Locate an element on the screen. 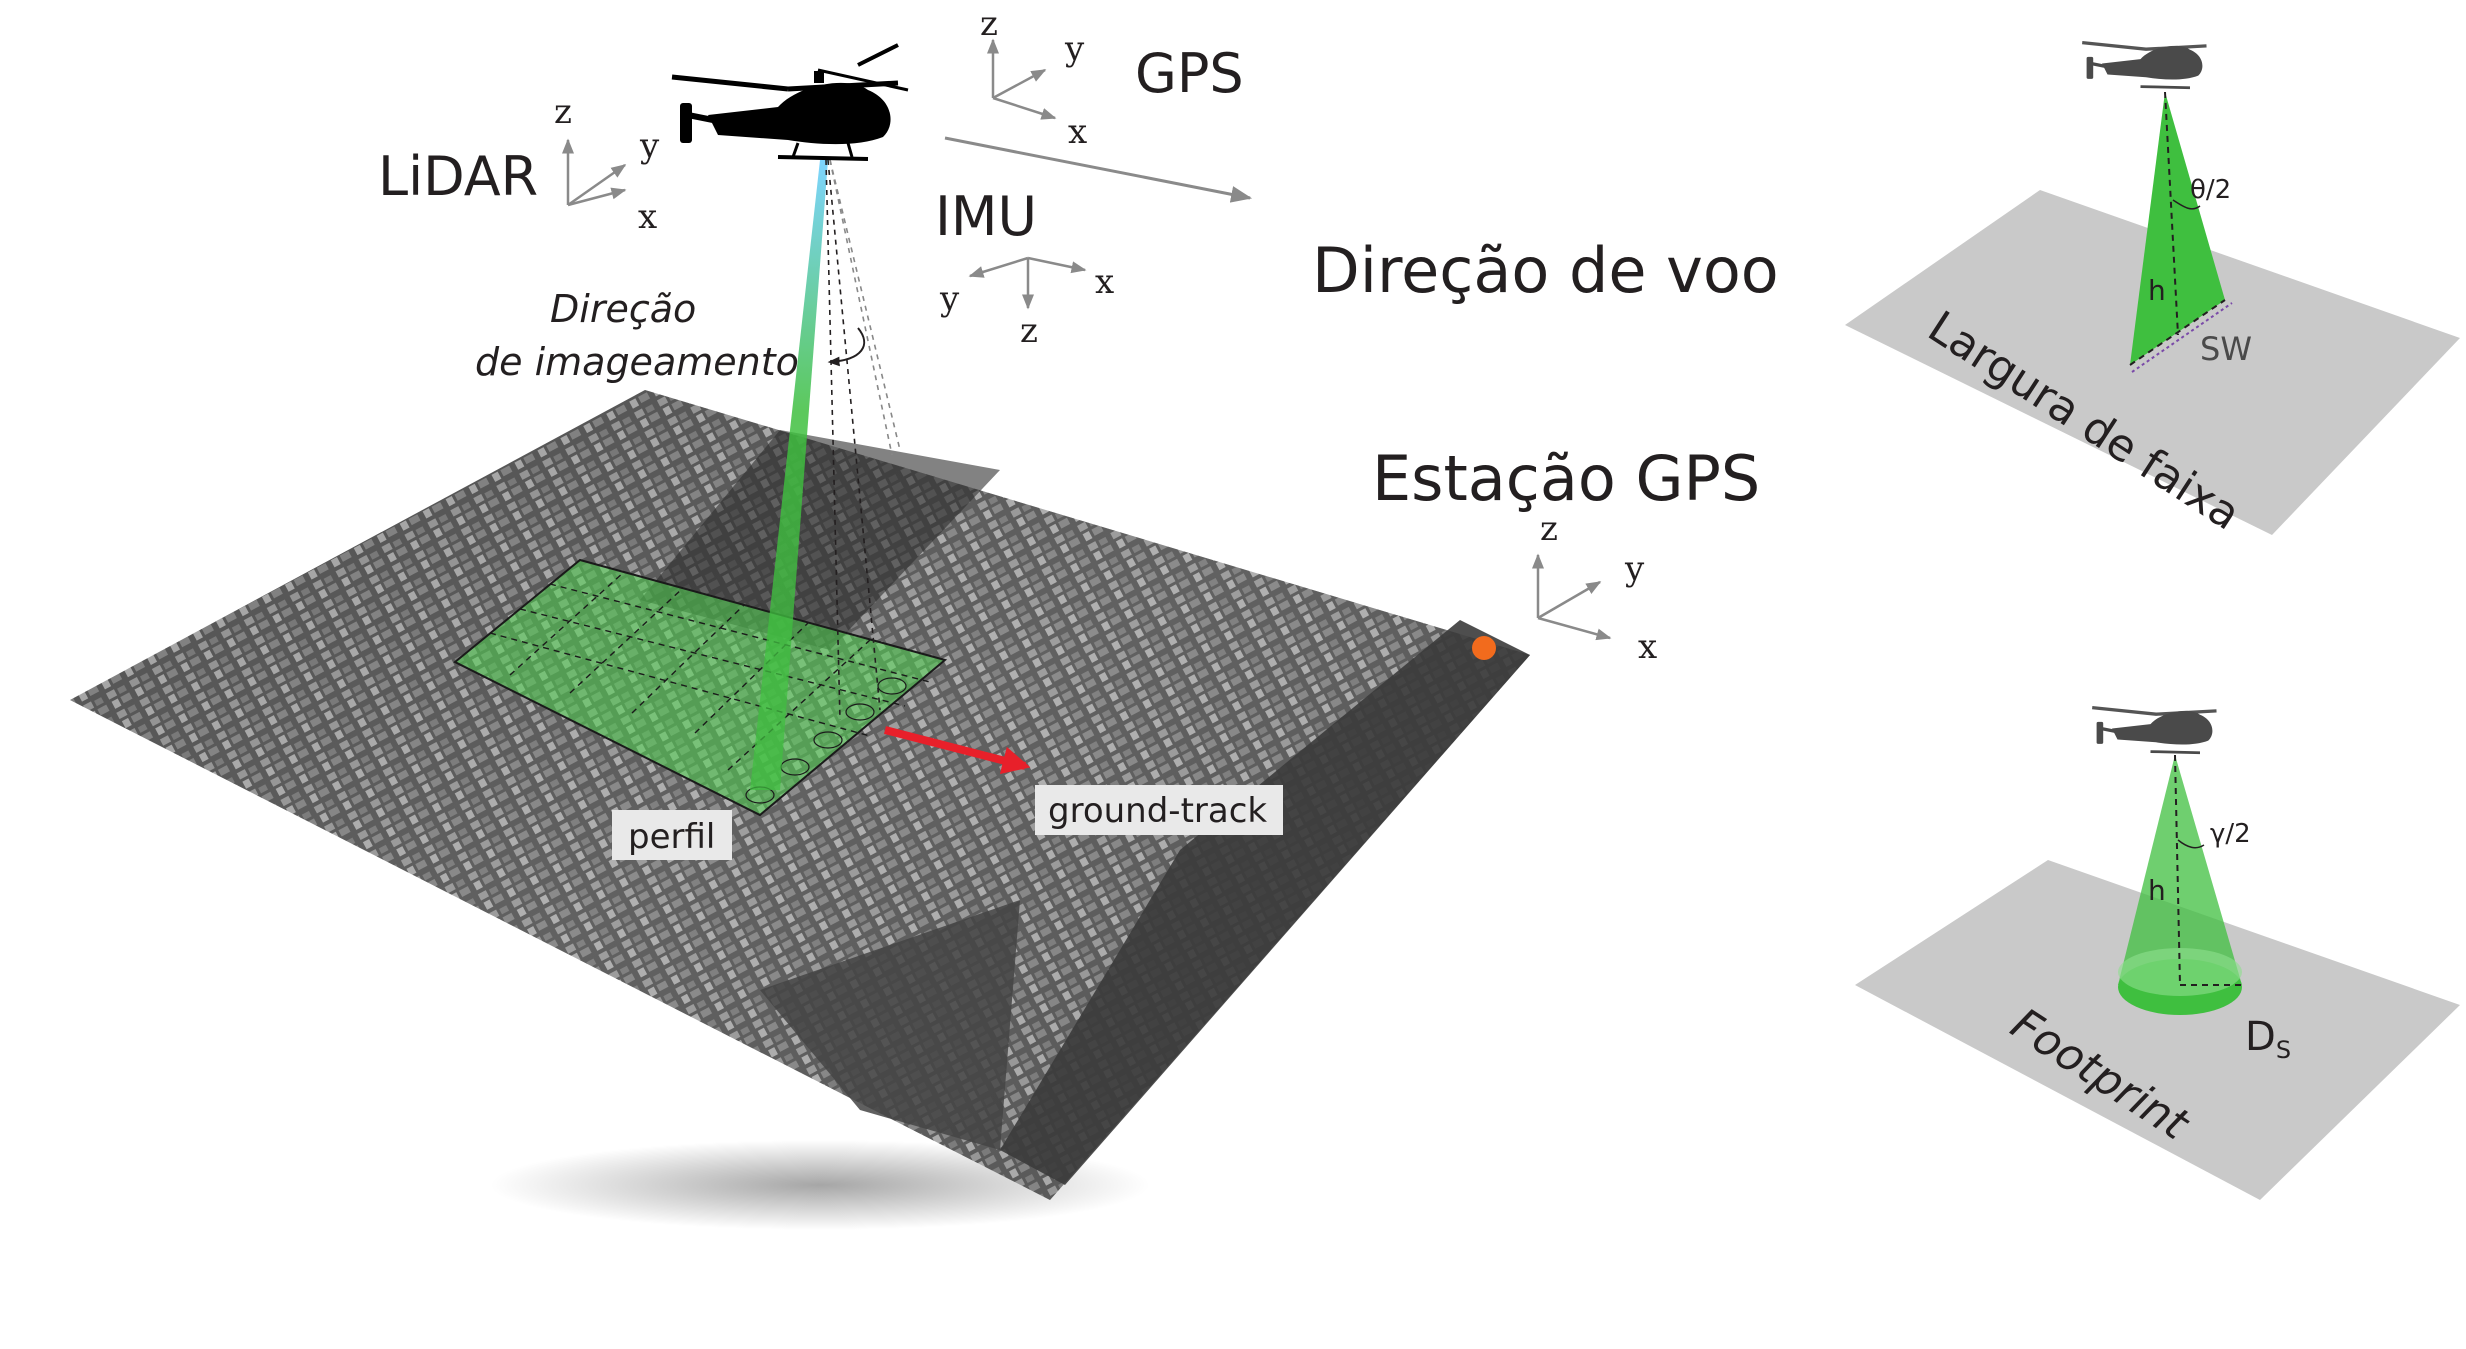  river is located at coordinates (1265, 902).